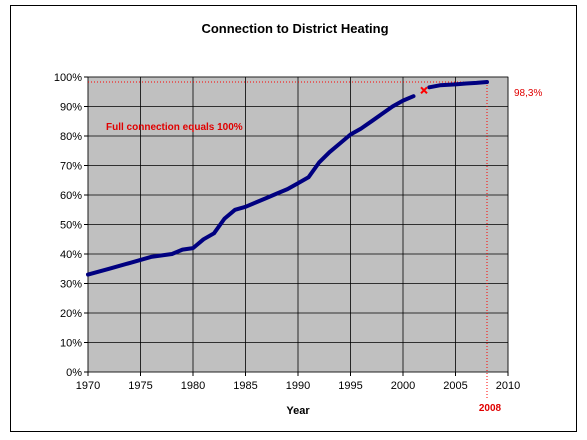  What do you see at coordinates (68, 78) in the screenshot?
I see `y-tick-label: 100%` at bounding box center [68, 78].